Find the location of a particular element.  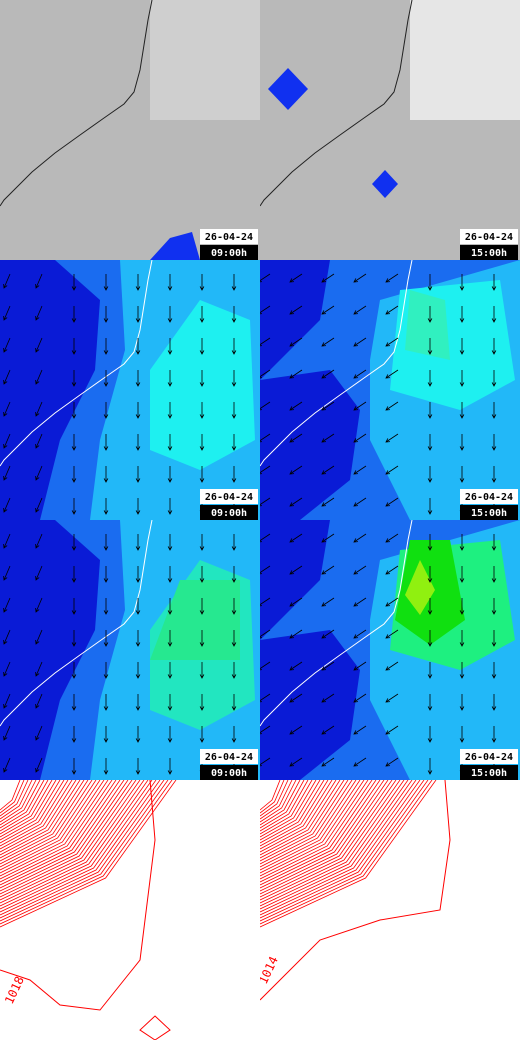

precip is located at coordinates (385, 184).